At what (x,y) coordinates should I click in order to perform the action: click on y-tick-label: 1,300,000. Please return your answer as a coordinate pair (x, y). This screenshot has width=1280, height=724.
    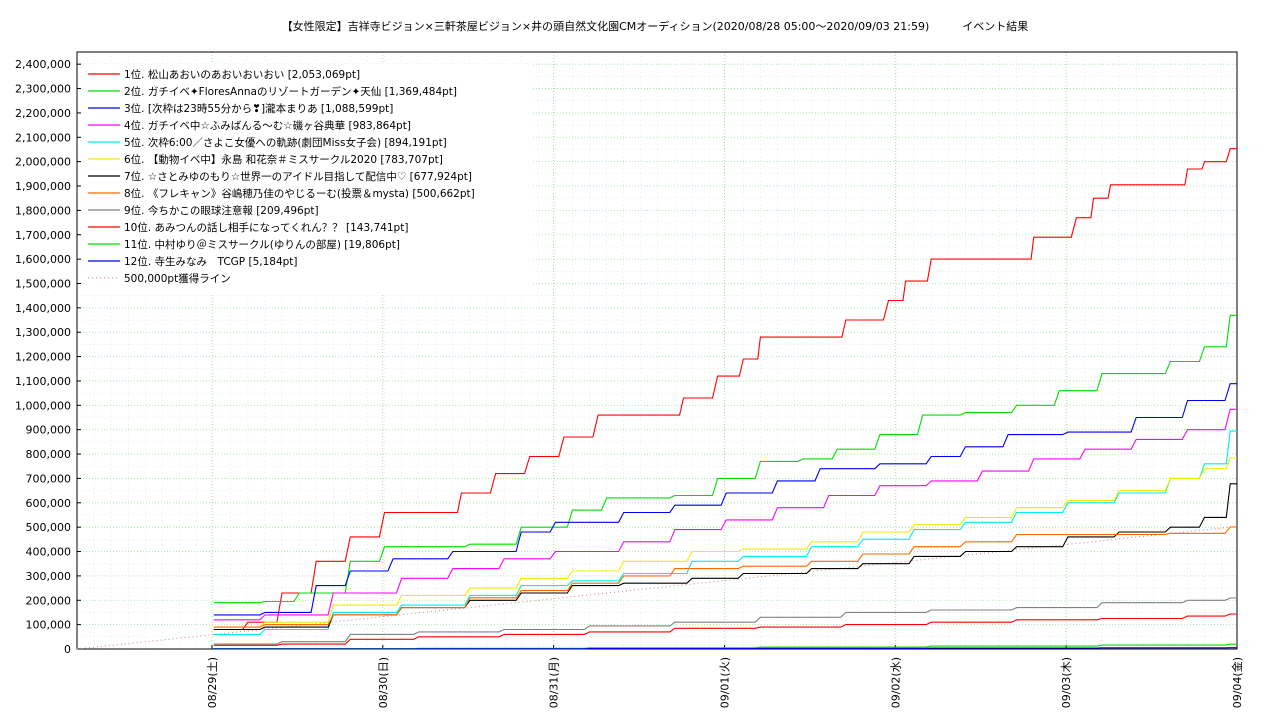
    Looking at the image, I should click on (43, 332).